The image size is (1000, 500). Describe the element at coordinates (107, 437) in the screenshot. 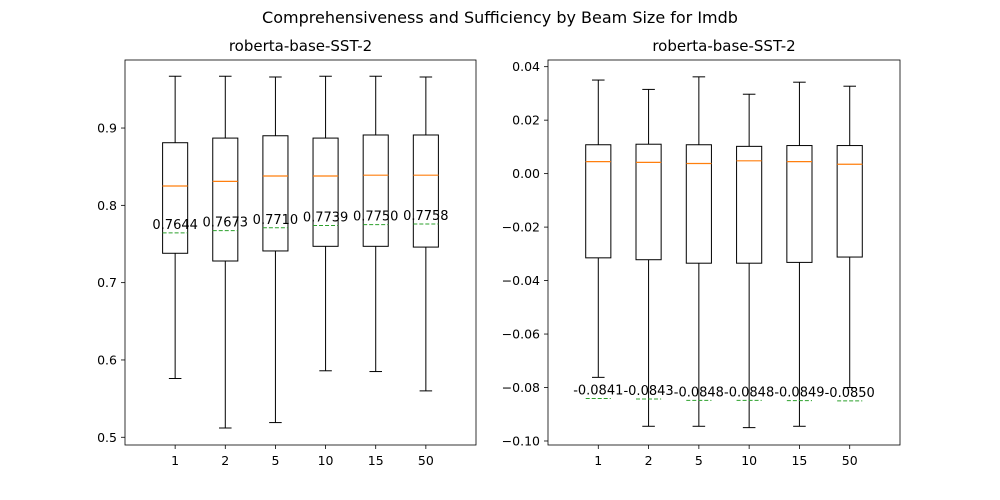

I see `y-tick-label: 0.5` at that location.